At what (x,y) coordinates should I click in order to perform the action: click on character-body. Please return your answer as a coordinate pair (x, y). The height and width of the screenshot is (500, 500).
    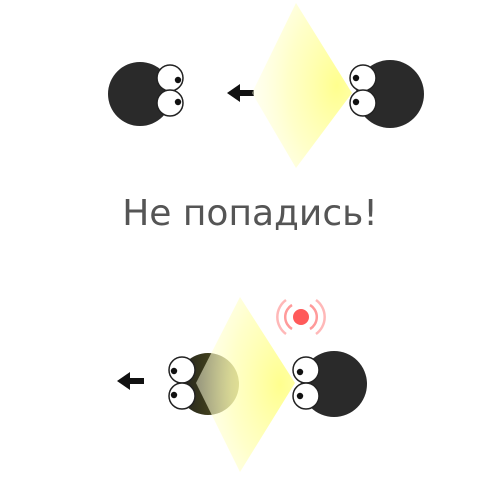
    Looking at the image, I should click on (140, 94).